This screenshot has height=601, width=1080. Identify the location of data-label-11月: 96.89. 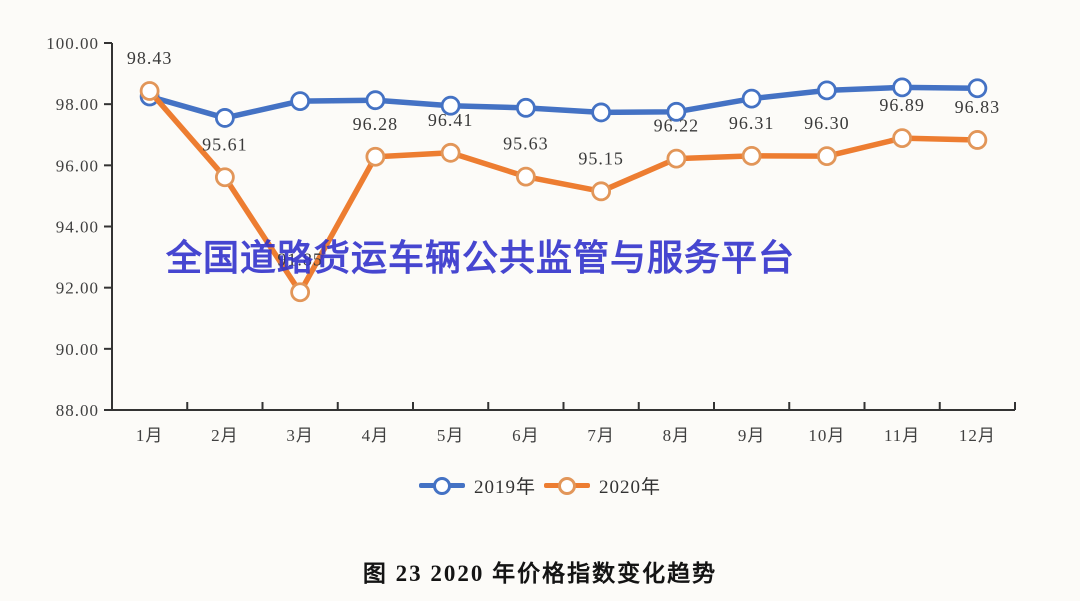
(902, 105).